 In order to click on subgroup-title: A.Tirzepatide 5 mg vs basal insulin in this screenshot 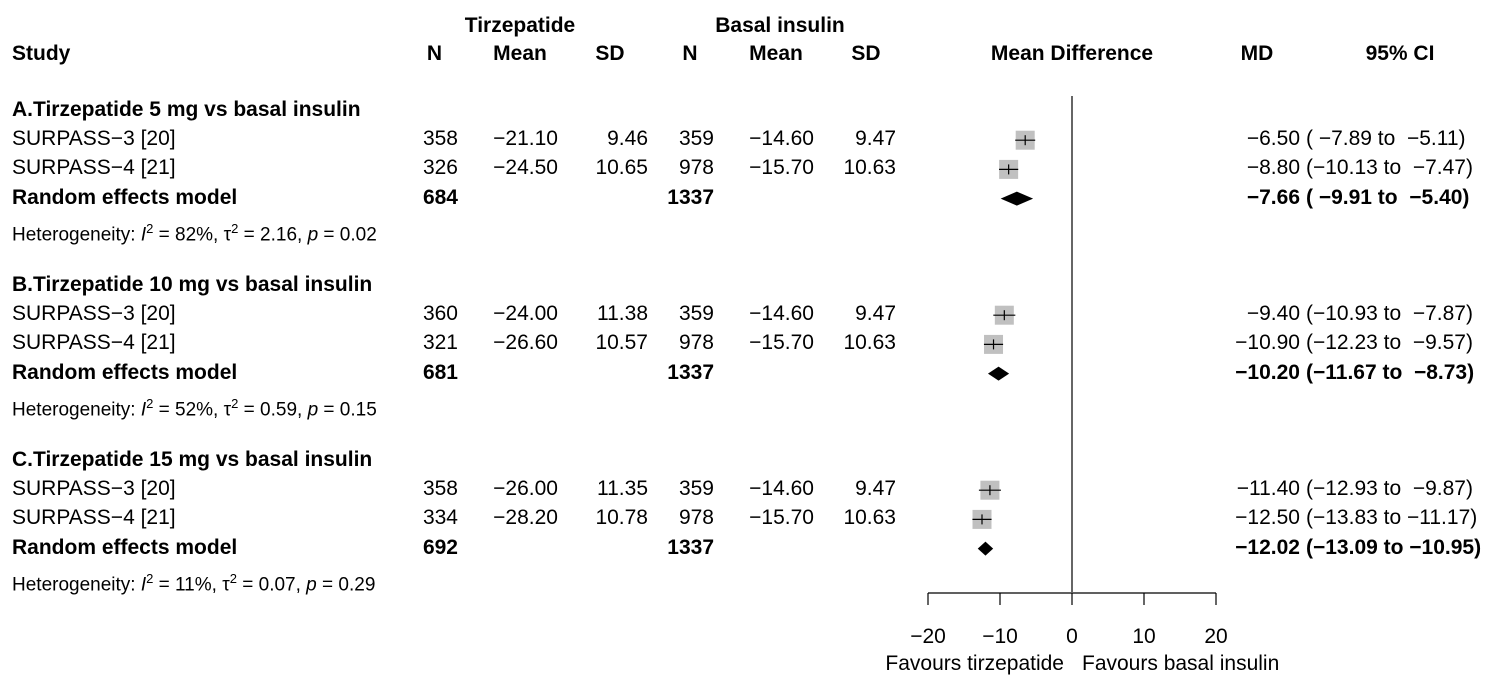, I will do `click(186, 109)`.